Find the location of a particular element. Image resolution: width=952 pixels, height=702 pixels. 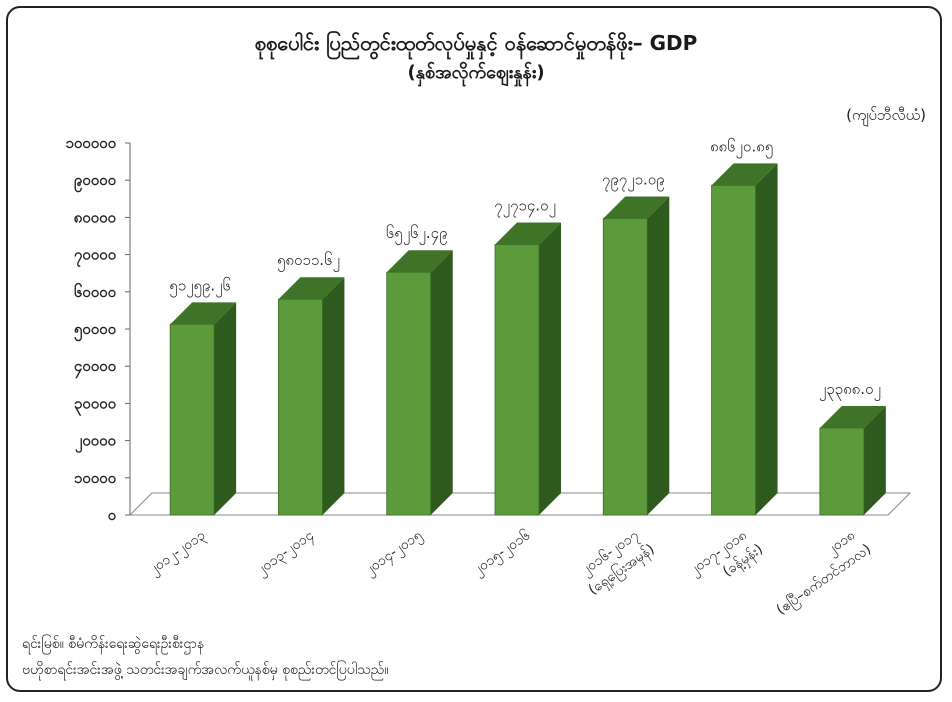

data-label: ၂၃၃၈၈.၀၂ is located at coordinates (850, 390).